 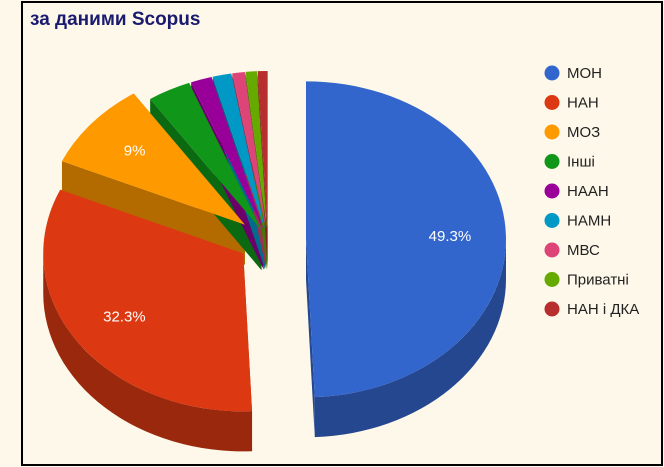 What do you see at coordinates (124, 317) in the screenshot?
I see `data-label: 32.3%` at bounding box center [124, 317].